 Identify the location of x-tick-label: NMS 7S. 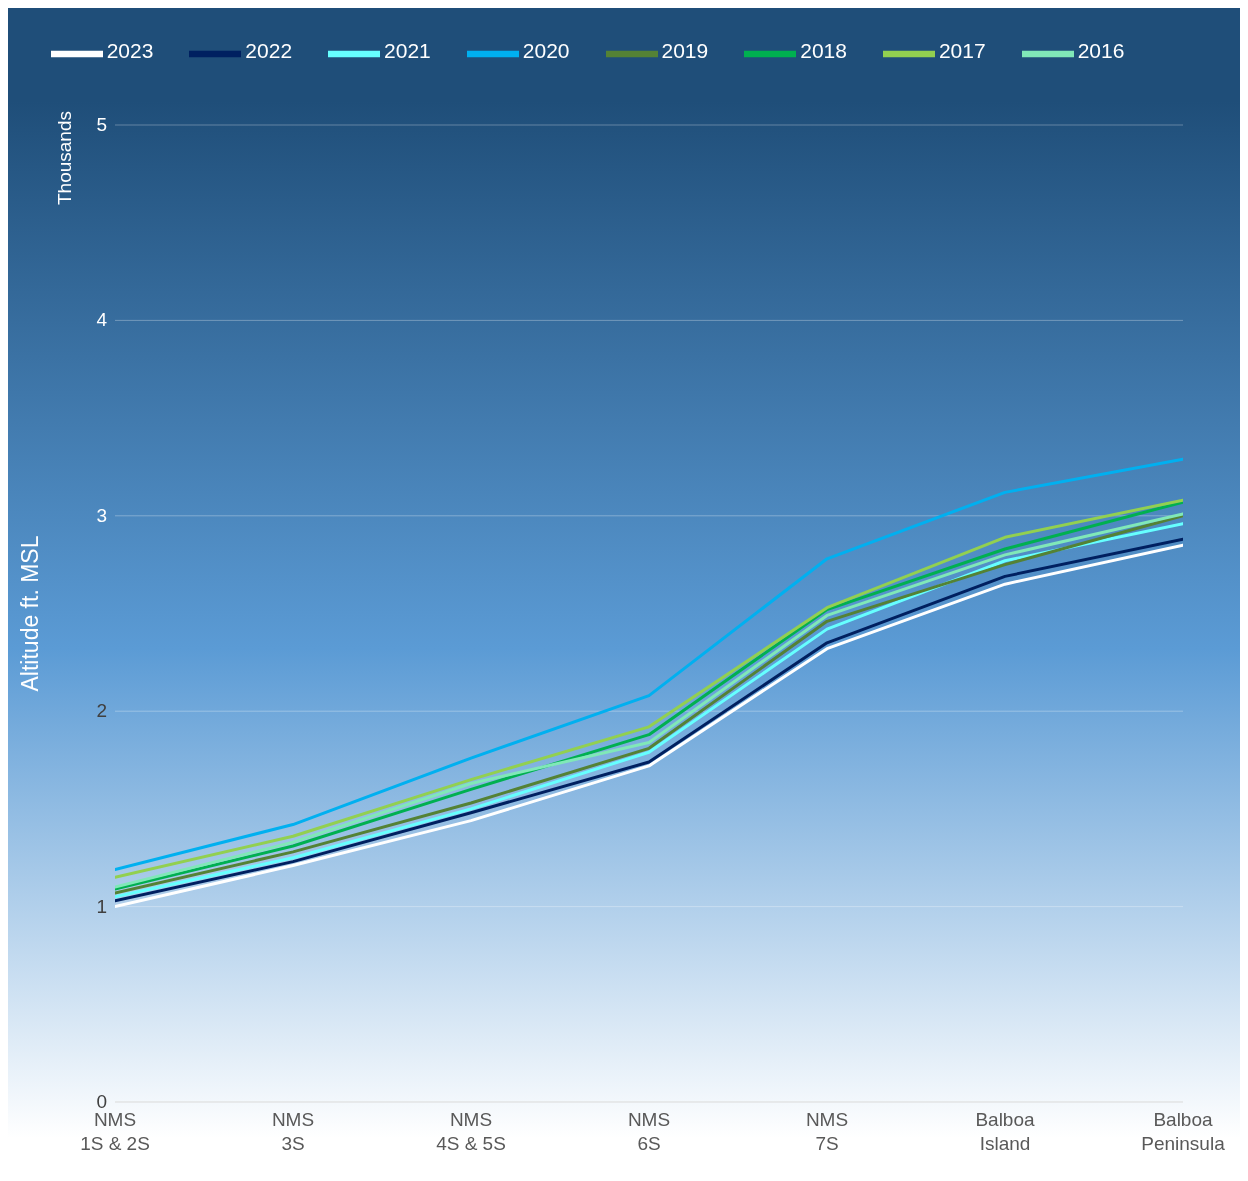
(827, 1131).